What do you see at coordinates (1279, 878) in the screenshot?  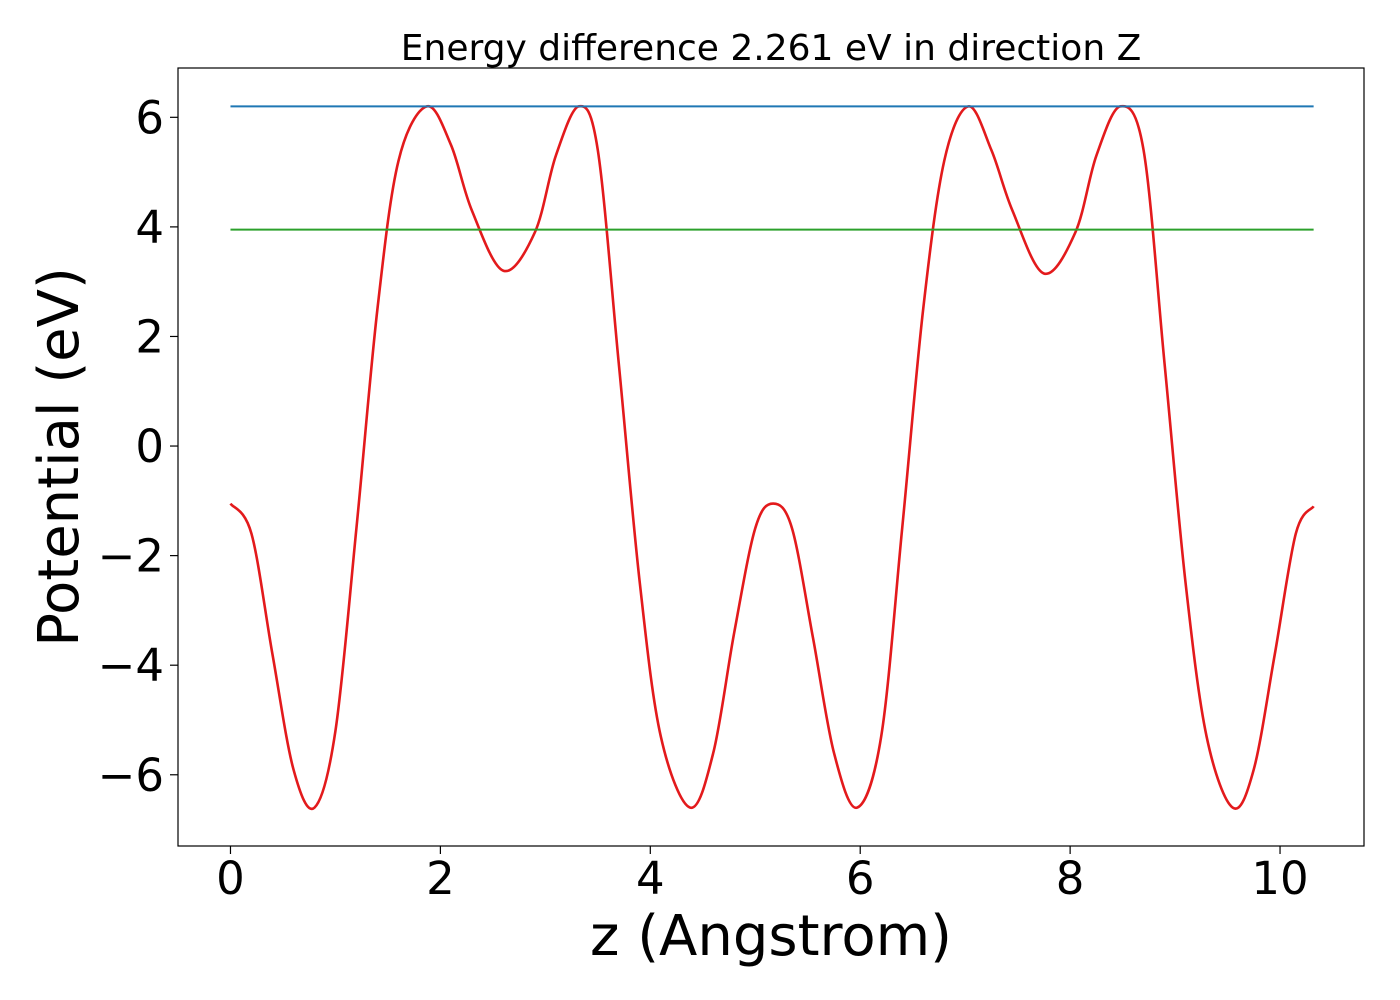 I see `x-tick-label: 10` at bounding box center [1279, 878].